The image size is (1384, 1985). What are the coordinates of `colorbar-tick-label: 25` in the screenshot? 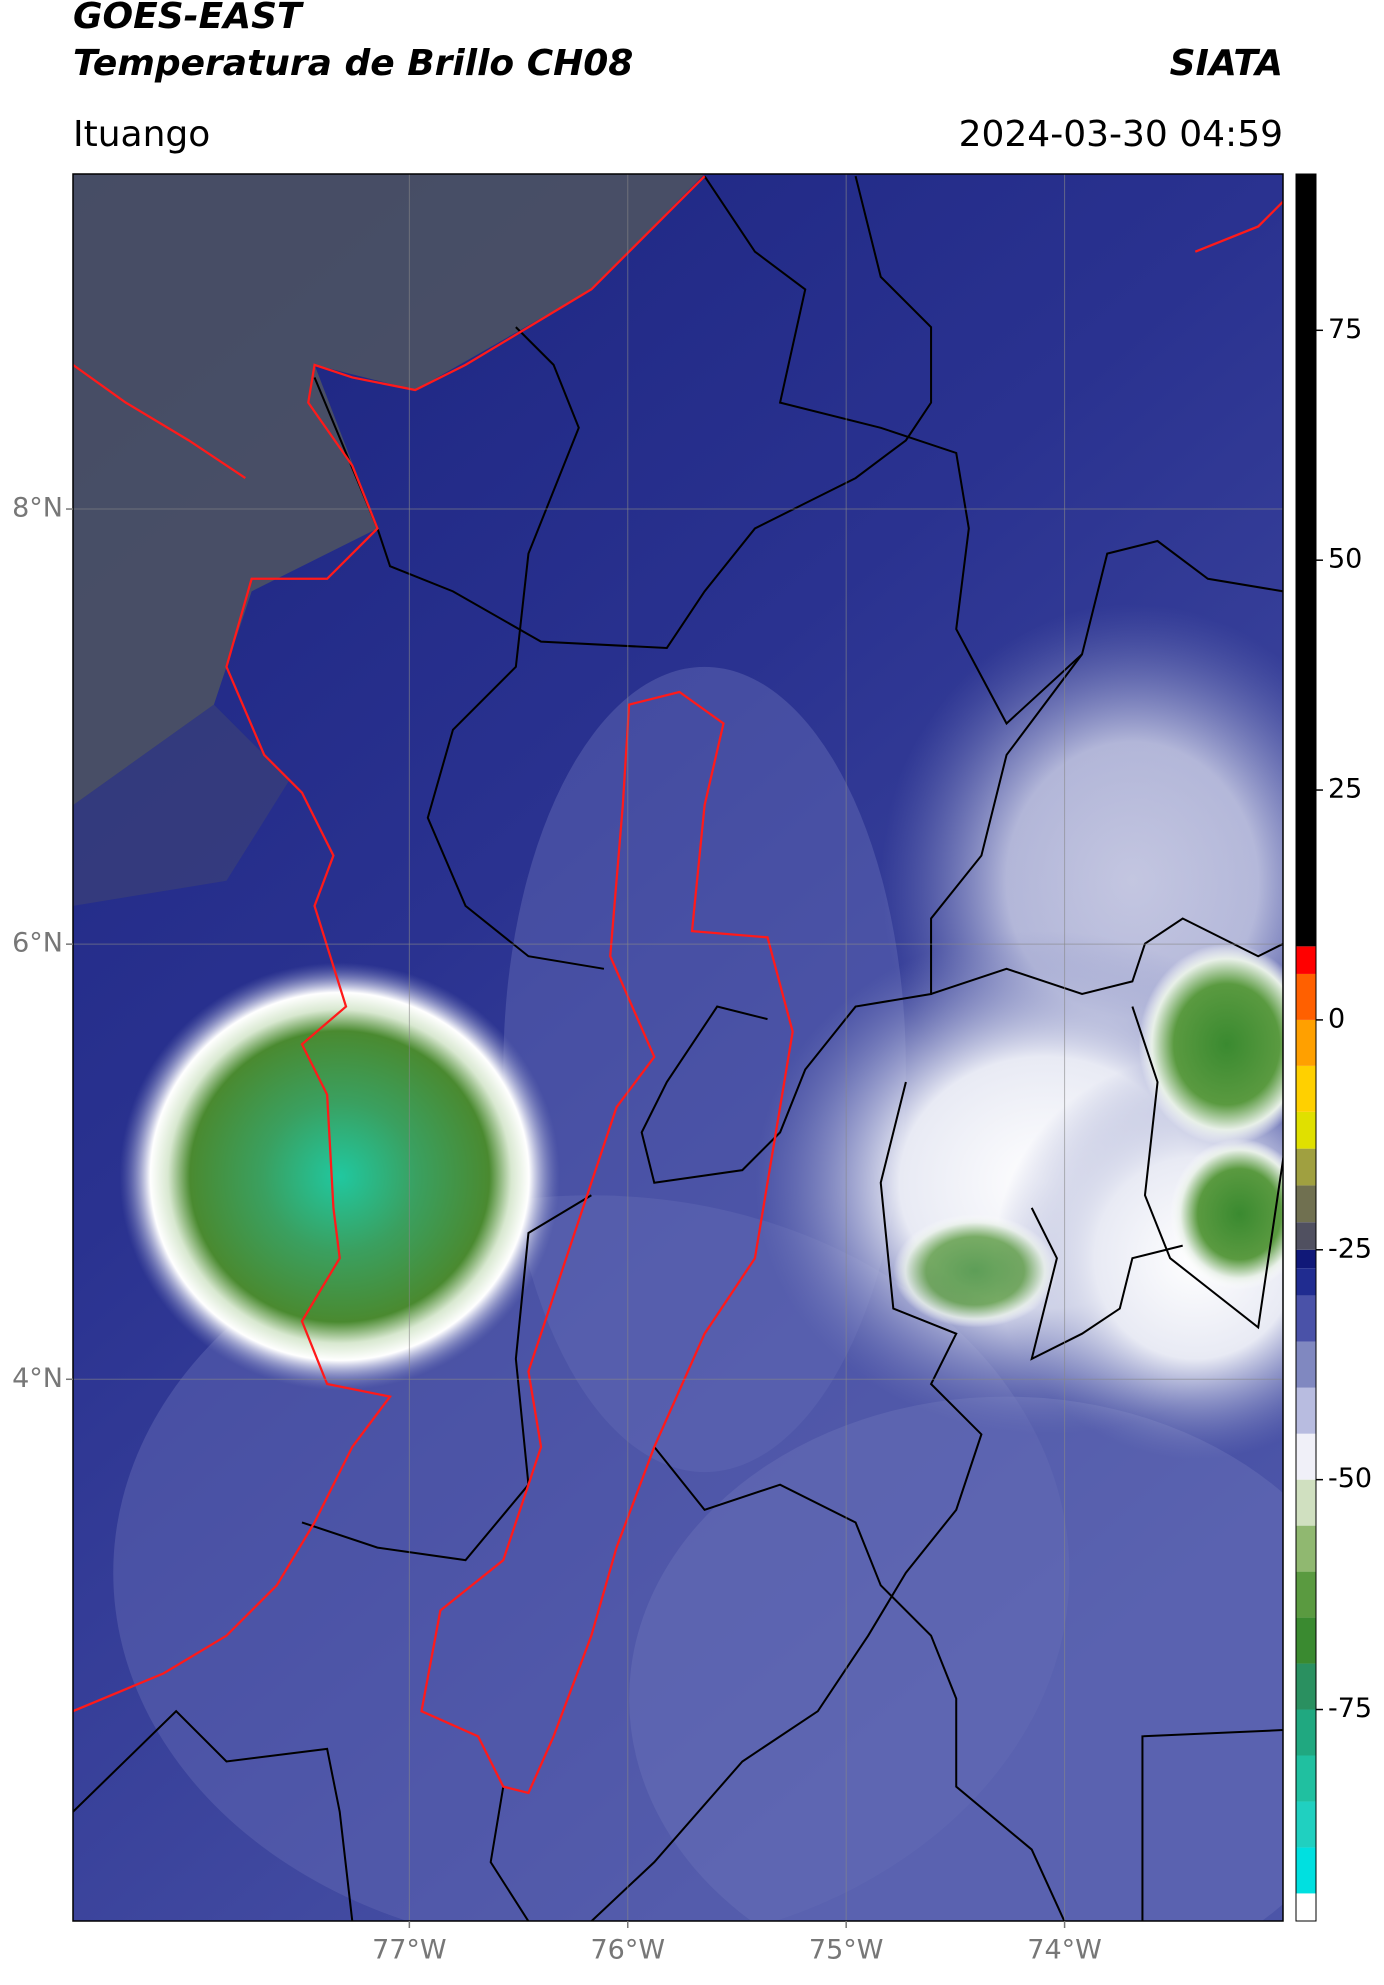 It's located at (1345, 789).